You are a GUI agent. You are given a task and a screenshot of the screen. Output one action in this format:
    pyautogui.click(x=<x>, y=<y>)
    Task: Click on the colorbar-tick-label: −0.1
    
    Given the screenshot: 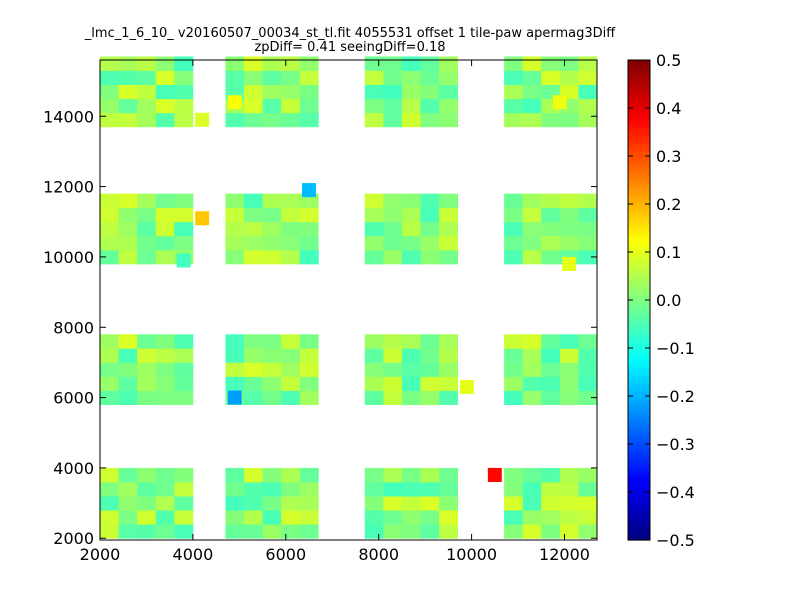 What is the action you would take?
    pyautogui.click(x=675, y=348)
    